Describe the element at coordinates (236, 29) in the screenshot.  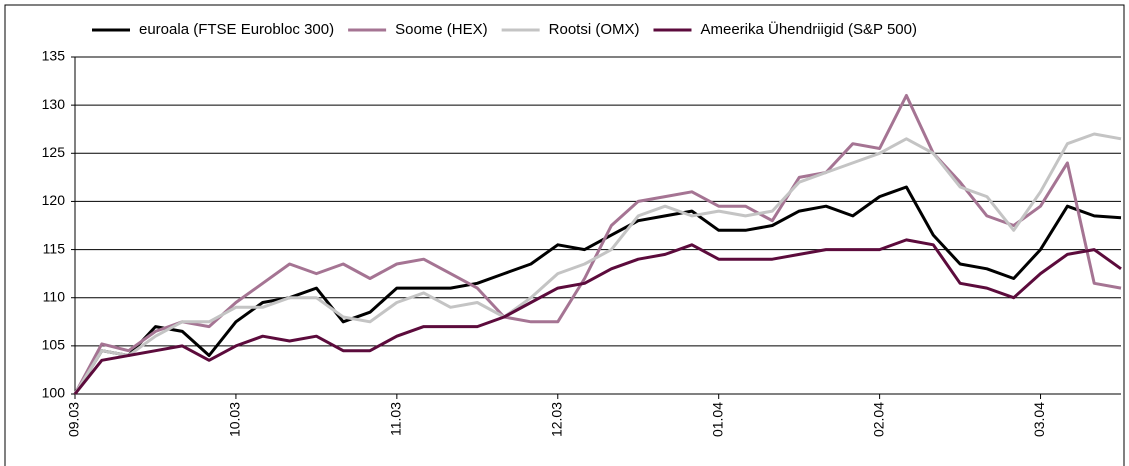
I see `legend-label: euroala (FTSE Eurobloc 300)` at that location.